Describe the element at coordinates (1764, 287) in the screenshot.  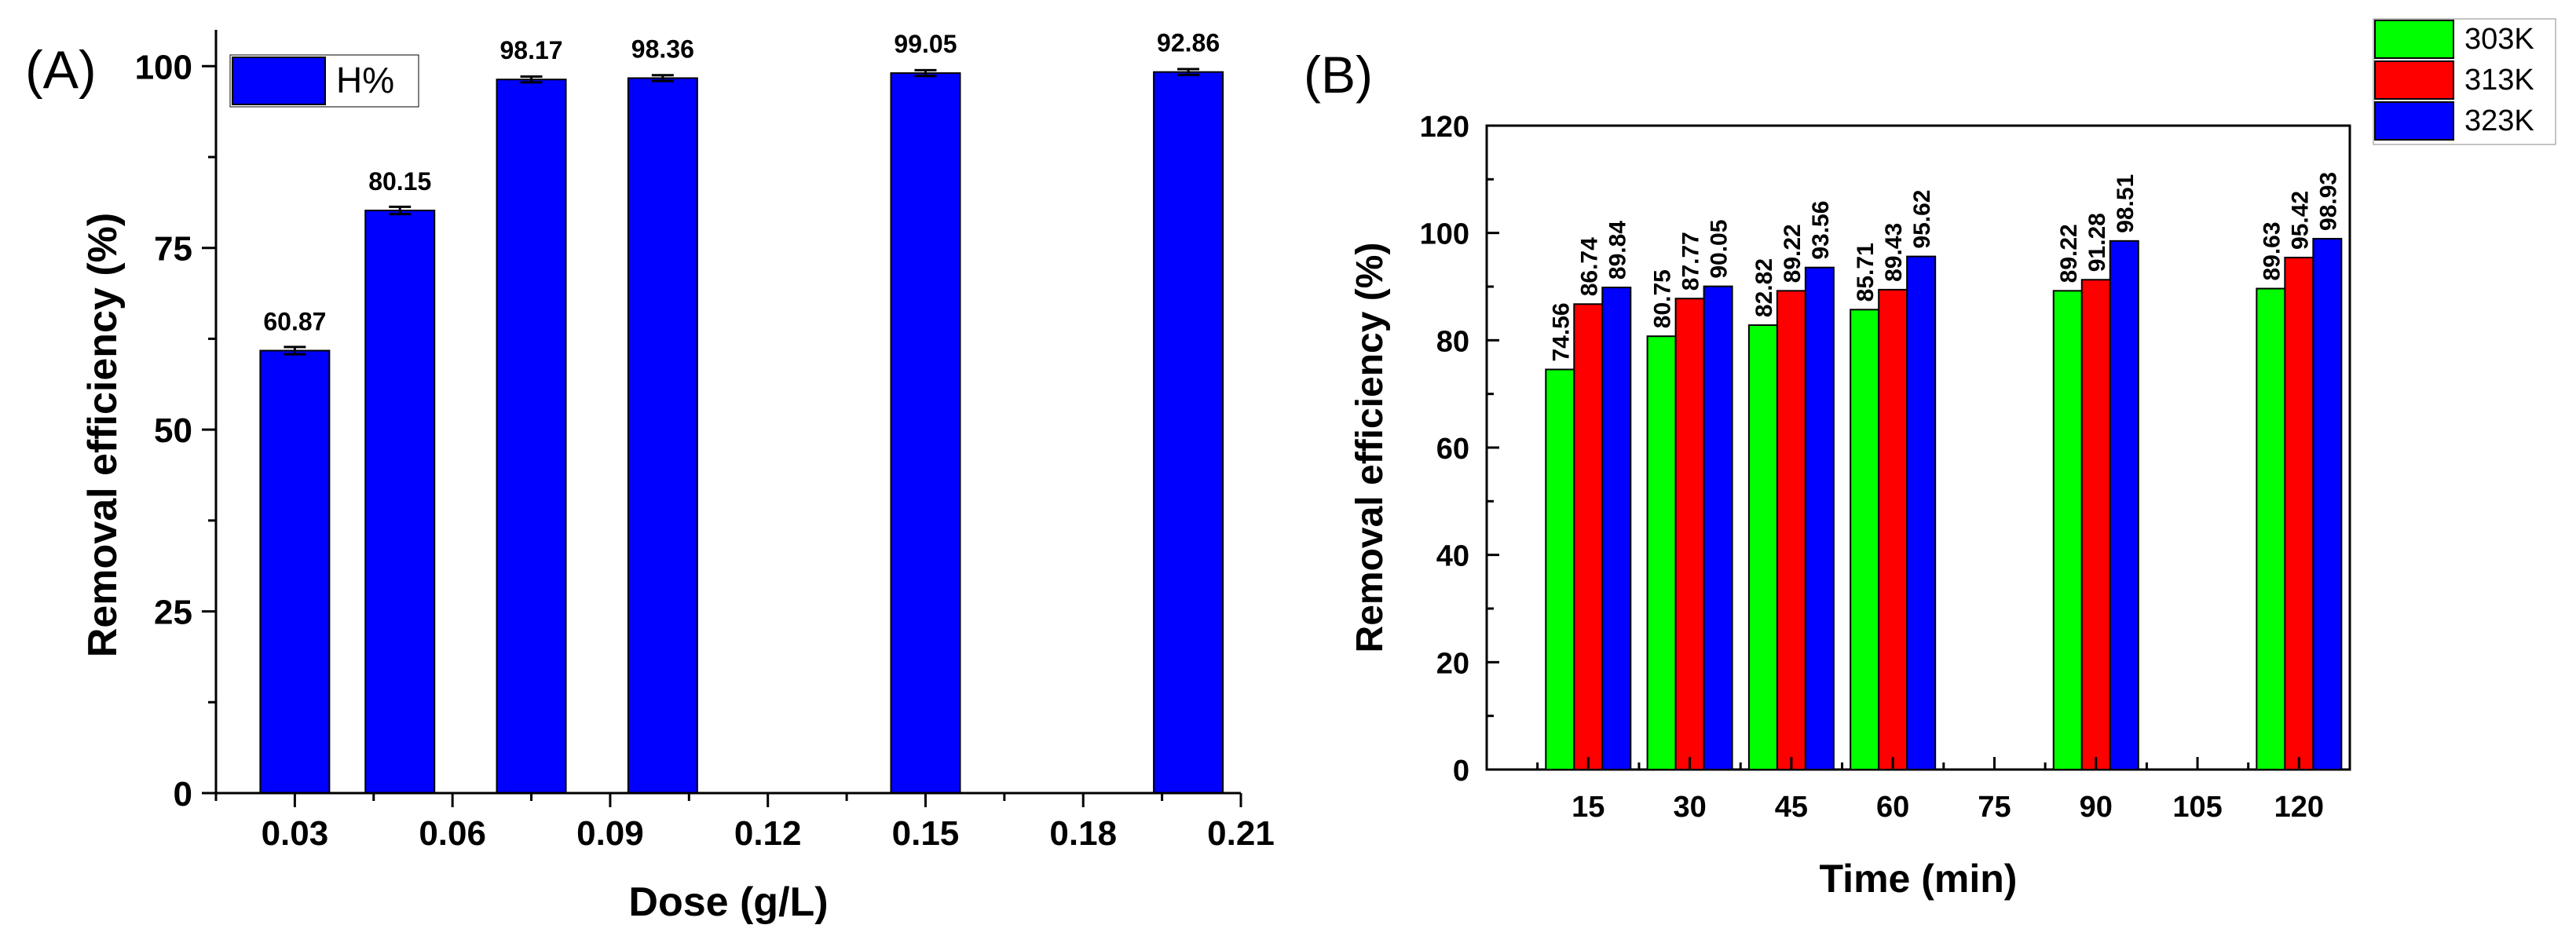
I see `data-label: 82.82` at that location.